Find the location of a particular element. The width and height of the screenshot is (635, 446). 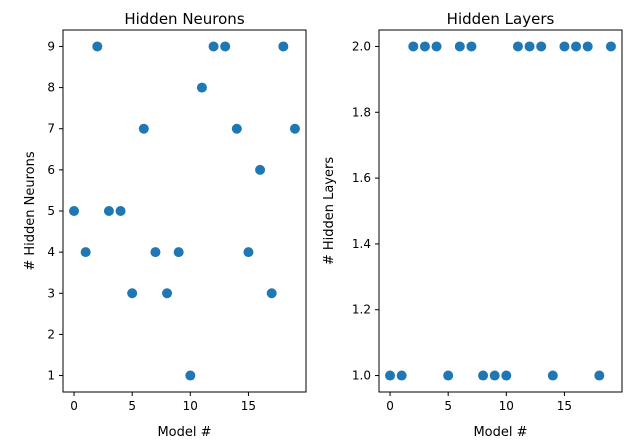

y-axis-label: # Hidden Layers is located at coordinates (329, 211).